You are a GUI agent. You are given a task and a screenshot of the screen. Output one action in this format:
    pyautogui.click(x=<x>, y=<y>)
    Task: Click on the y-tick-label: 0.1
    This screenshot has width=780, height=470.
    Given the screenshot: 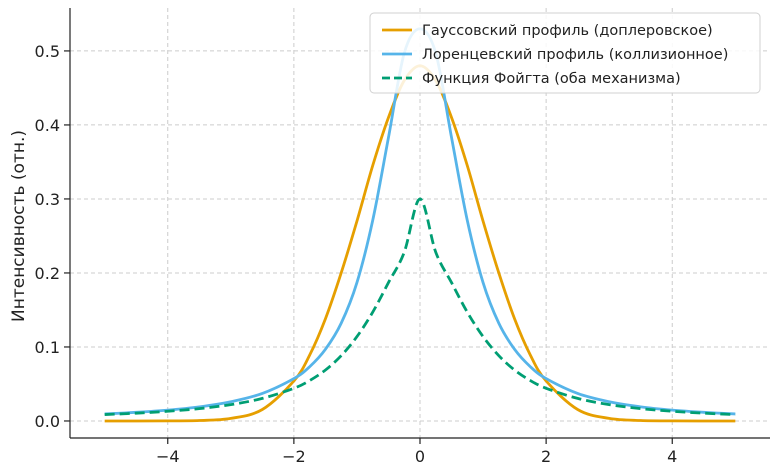 What is the action you would take?
    pyautogui.click(x=47, y=347)
    